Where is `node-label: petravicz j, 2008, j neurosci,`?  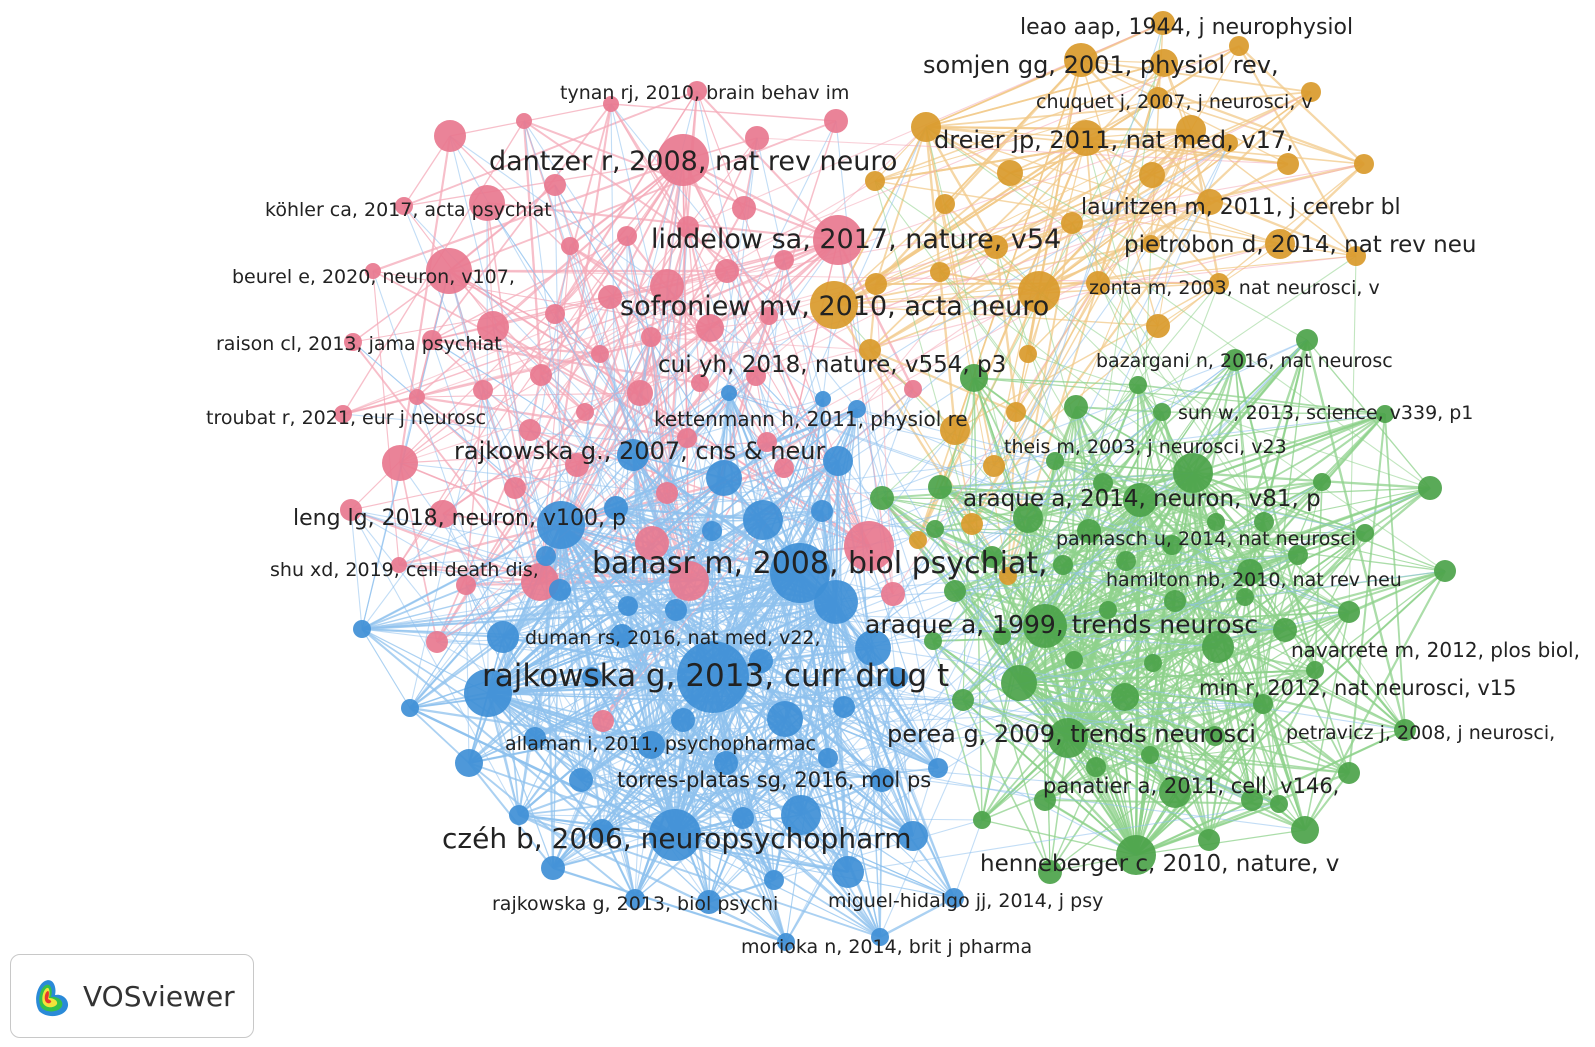 node-label: petravicz j, 2008, j neurosci, is located at coordinates (1420, 733).